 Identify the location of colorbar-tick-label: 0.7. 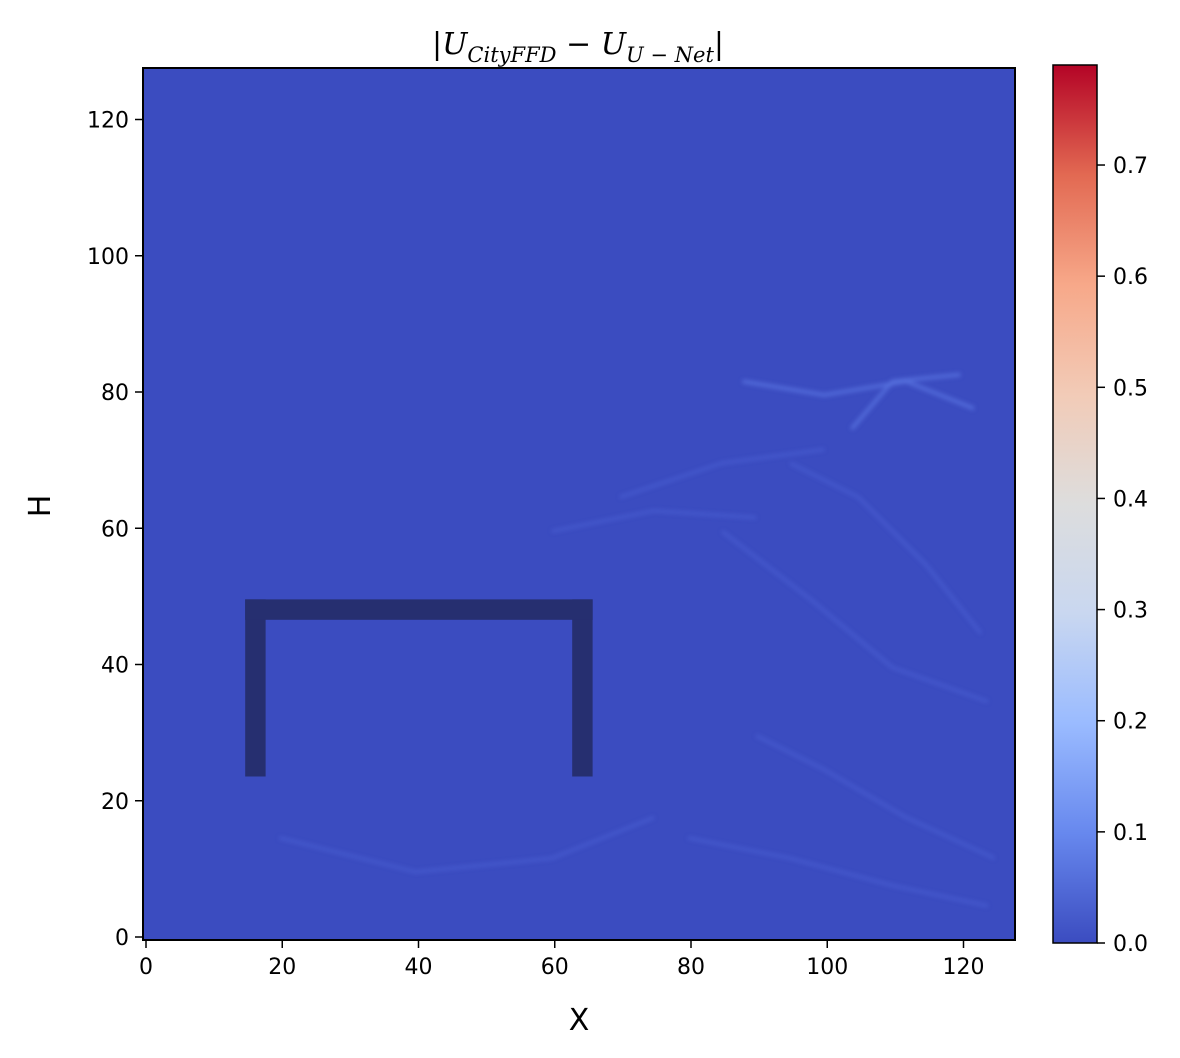
(1130, 166).